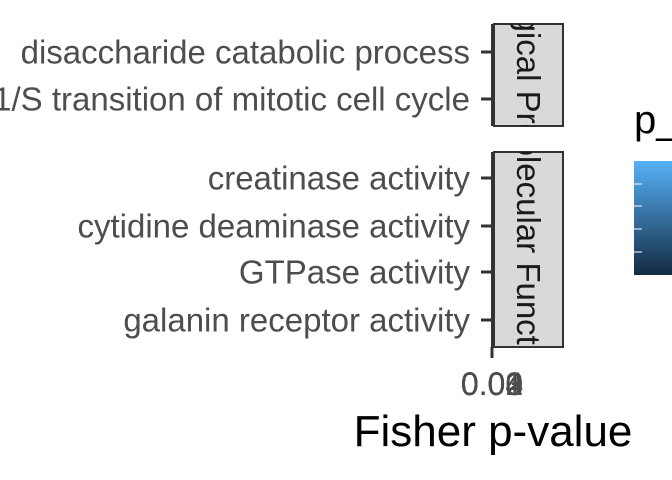 This screenshot has height=480, width=672. Describe the element at coordinates (245, 52) in the screenshot. I see `category-tick-label: disaccharide catabolic process` at that location.